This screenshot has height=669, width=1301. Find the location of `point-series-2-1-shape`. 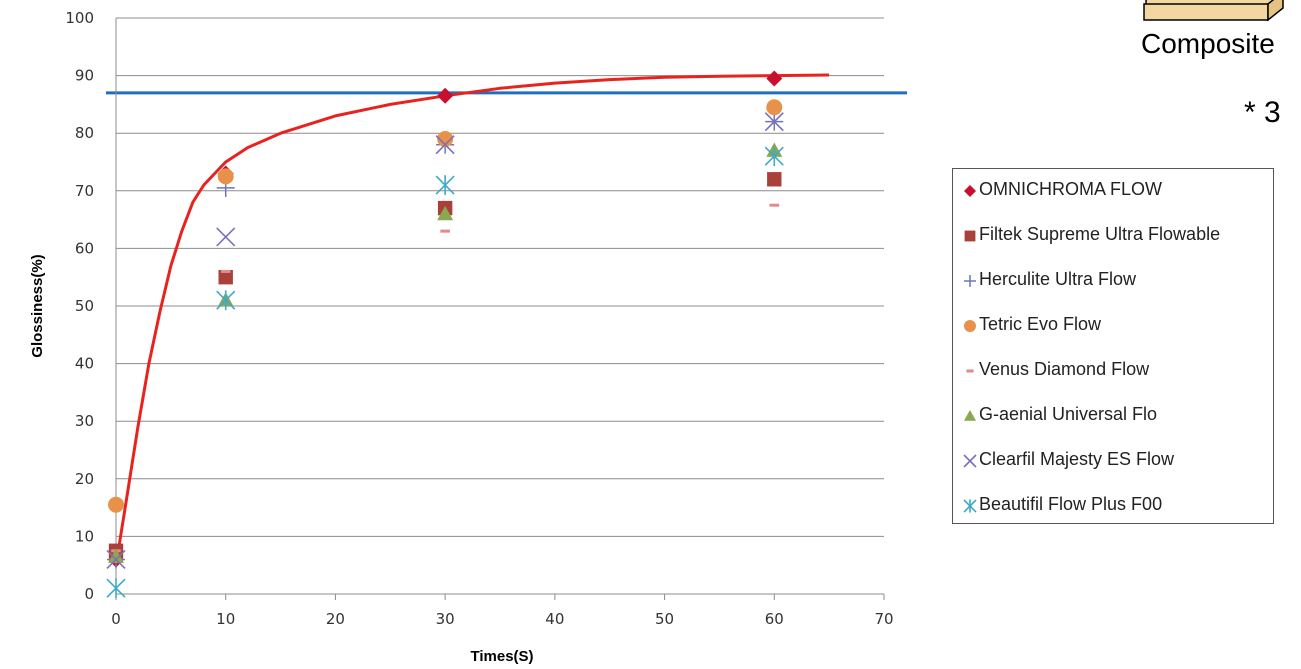

point-series-2-1-shape is located at coordinates (225, 277).